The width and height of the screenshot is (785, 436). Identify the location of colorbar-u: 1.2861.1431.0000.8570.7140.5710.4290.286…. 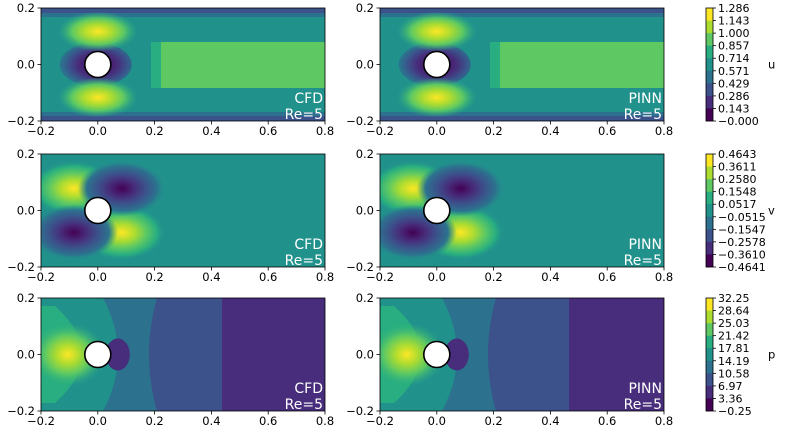
(740, 65).